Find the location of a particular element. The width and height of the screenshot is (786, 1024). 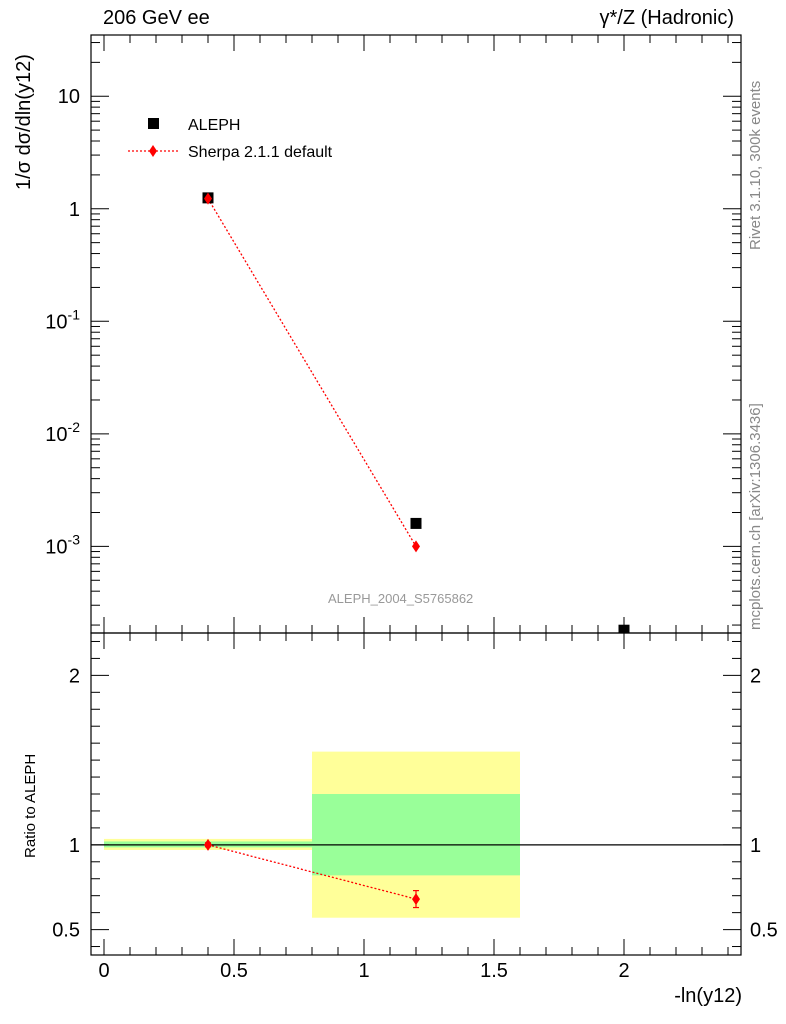

main-y-tick-label-0: 10⁻³ is located at coordinates (62, 544).